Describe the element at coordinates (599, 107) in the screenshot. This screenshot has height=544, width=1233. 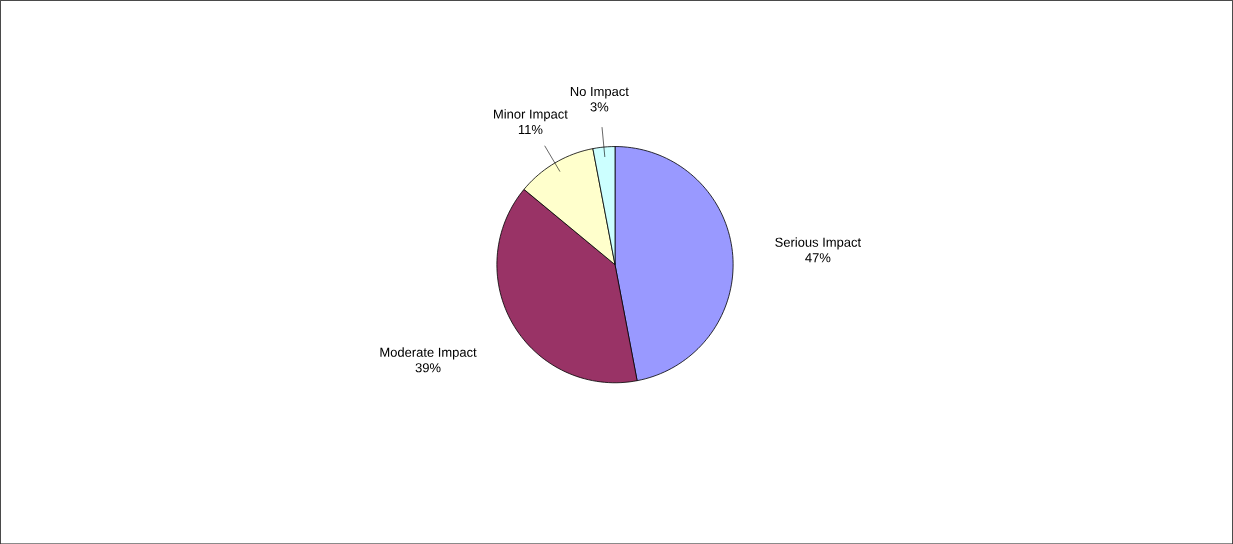
I see `data-label: 3%` at that location.